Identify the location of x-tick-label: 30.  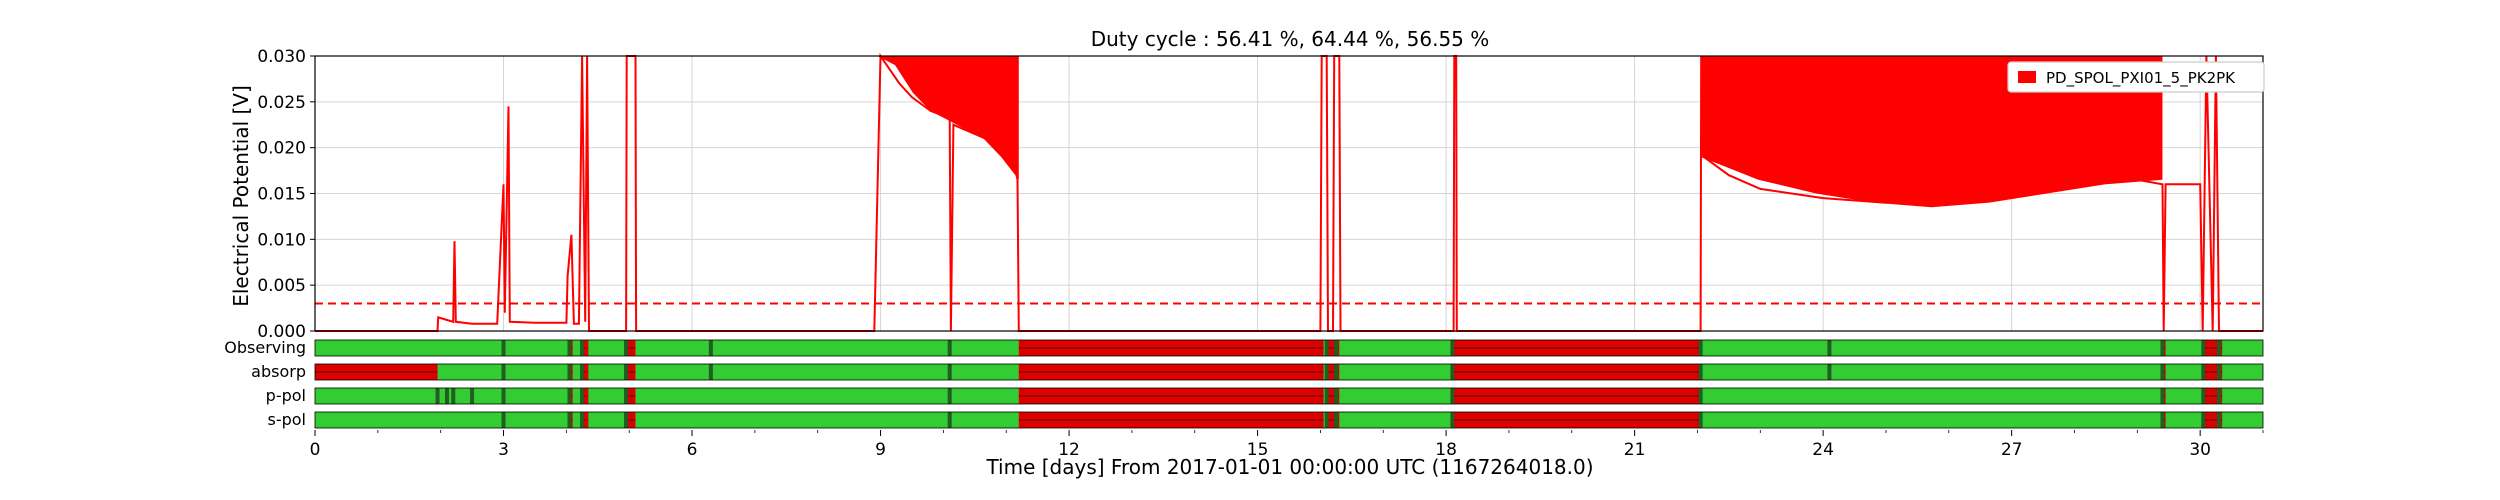
(2200, 450).